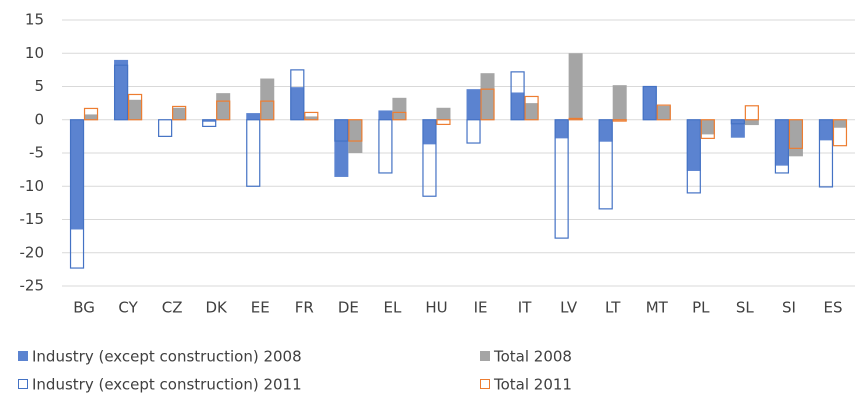 The height and width of the screenshot is (401, 859). I want to click on y-tick-label: -5, so click(36, 153).